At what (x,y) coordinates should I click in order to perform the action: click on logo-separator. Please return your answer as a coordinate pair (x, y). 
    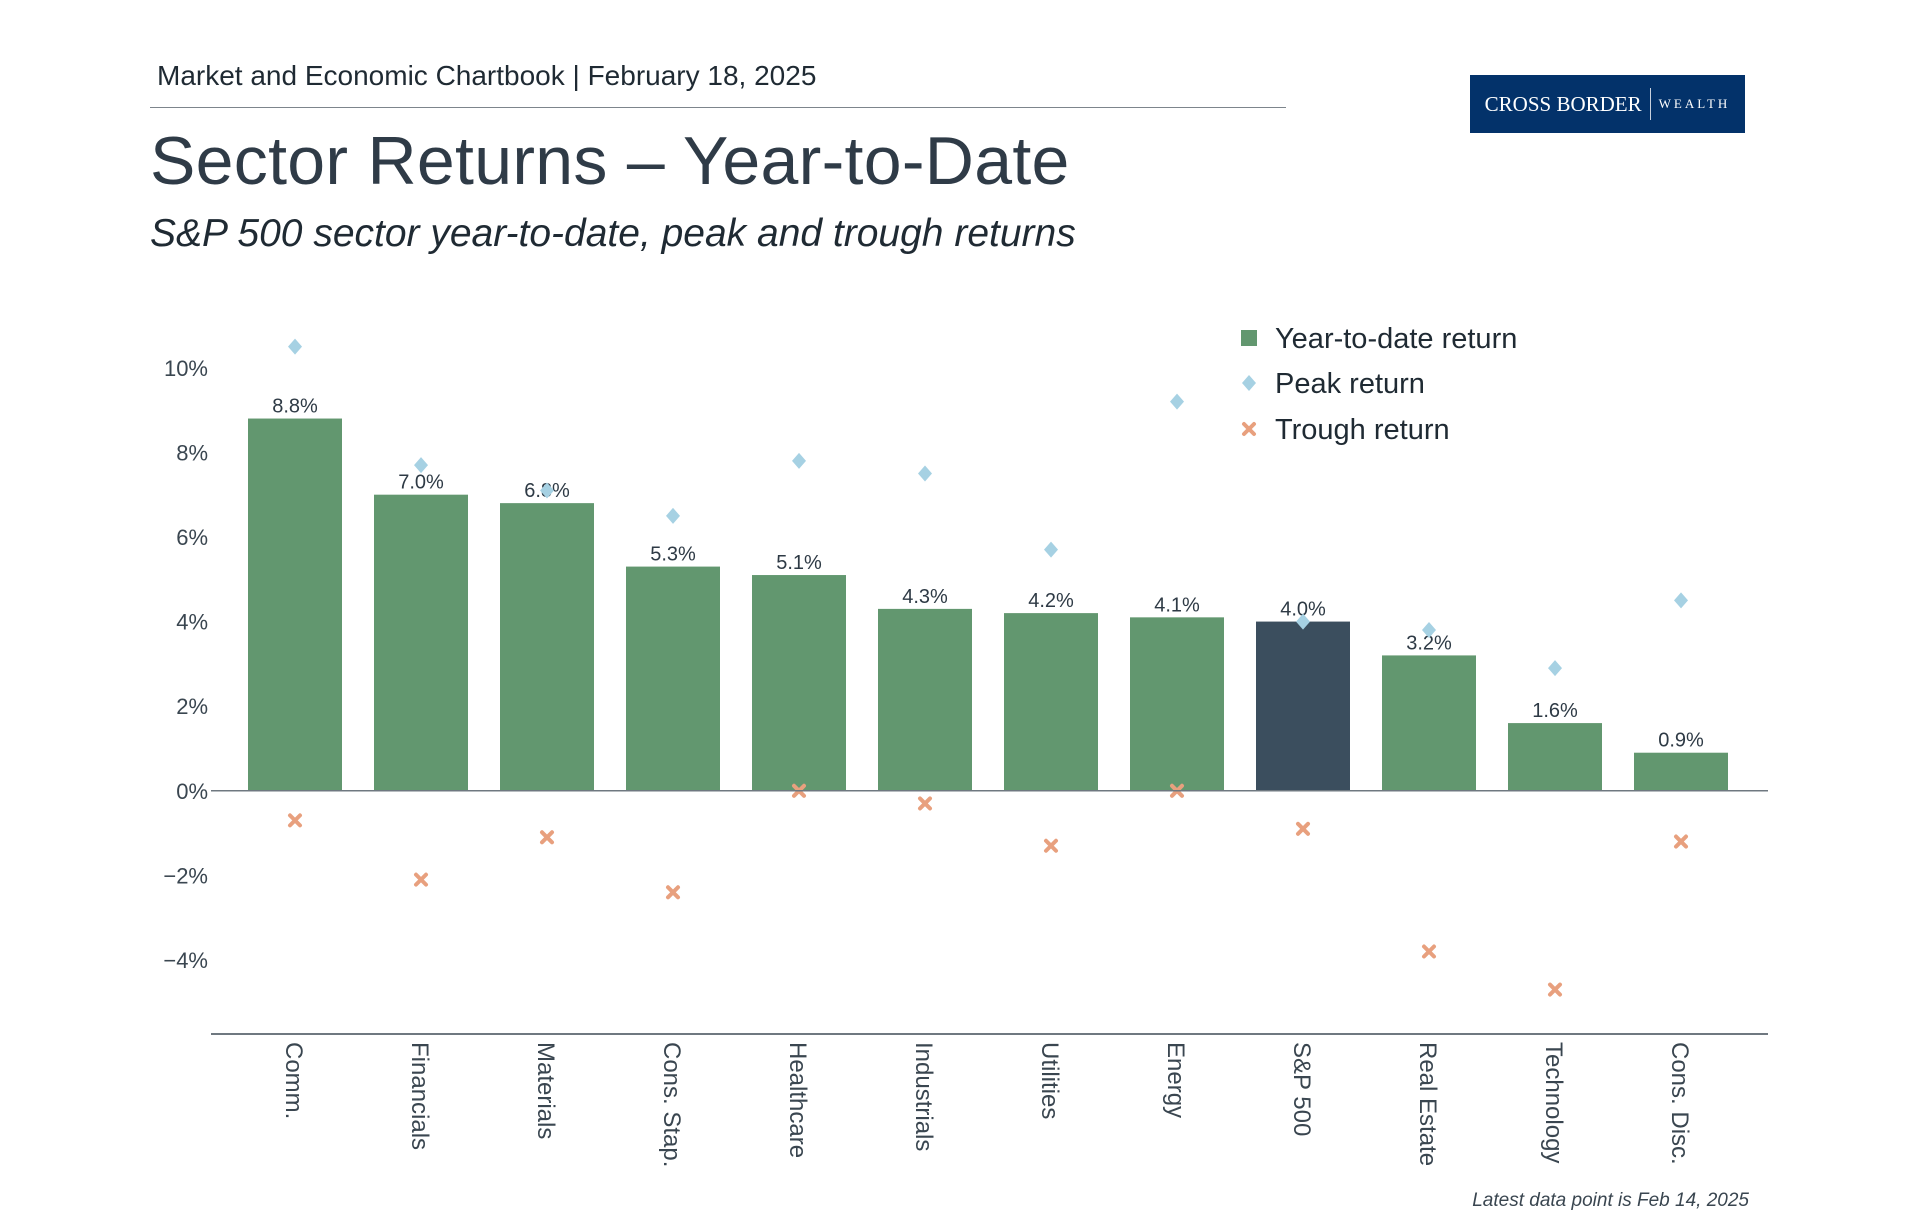
    Looking at the image, I should click on (1650, 104).